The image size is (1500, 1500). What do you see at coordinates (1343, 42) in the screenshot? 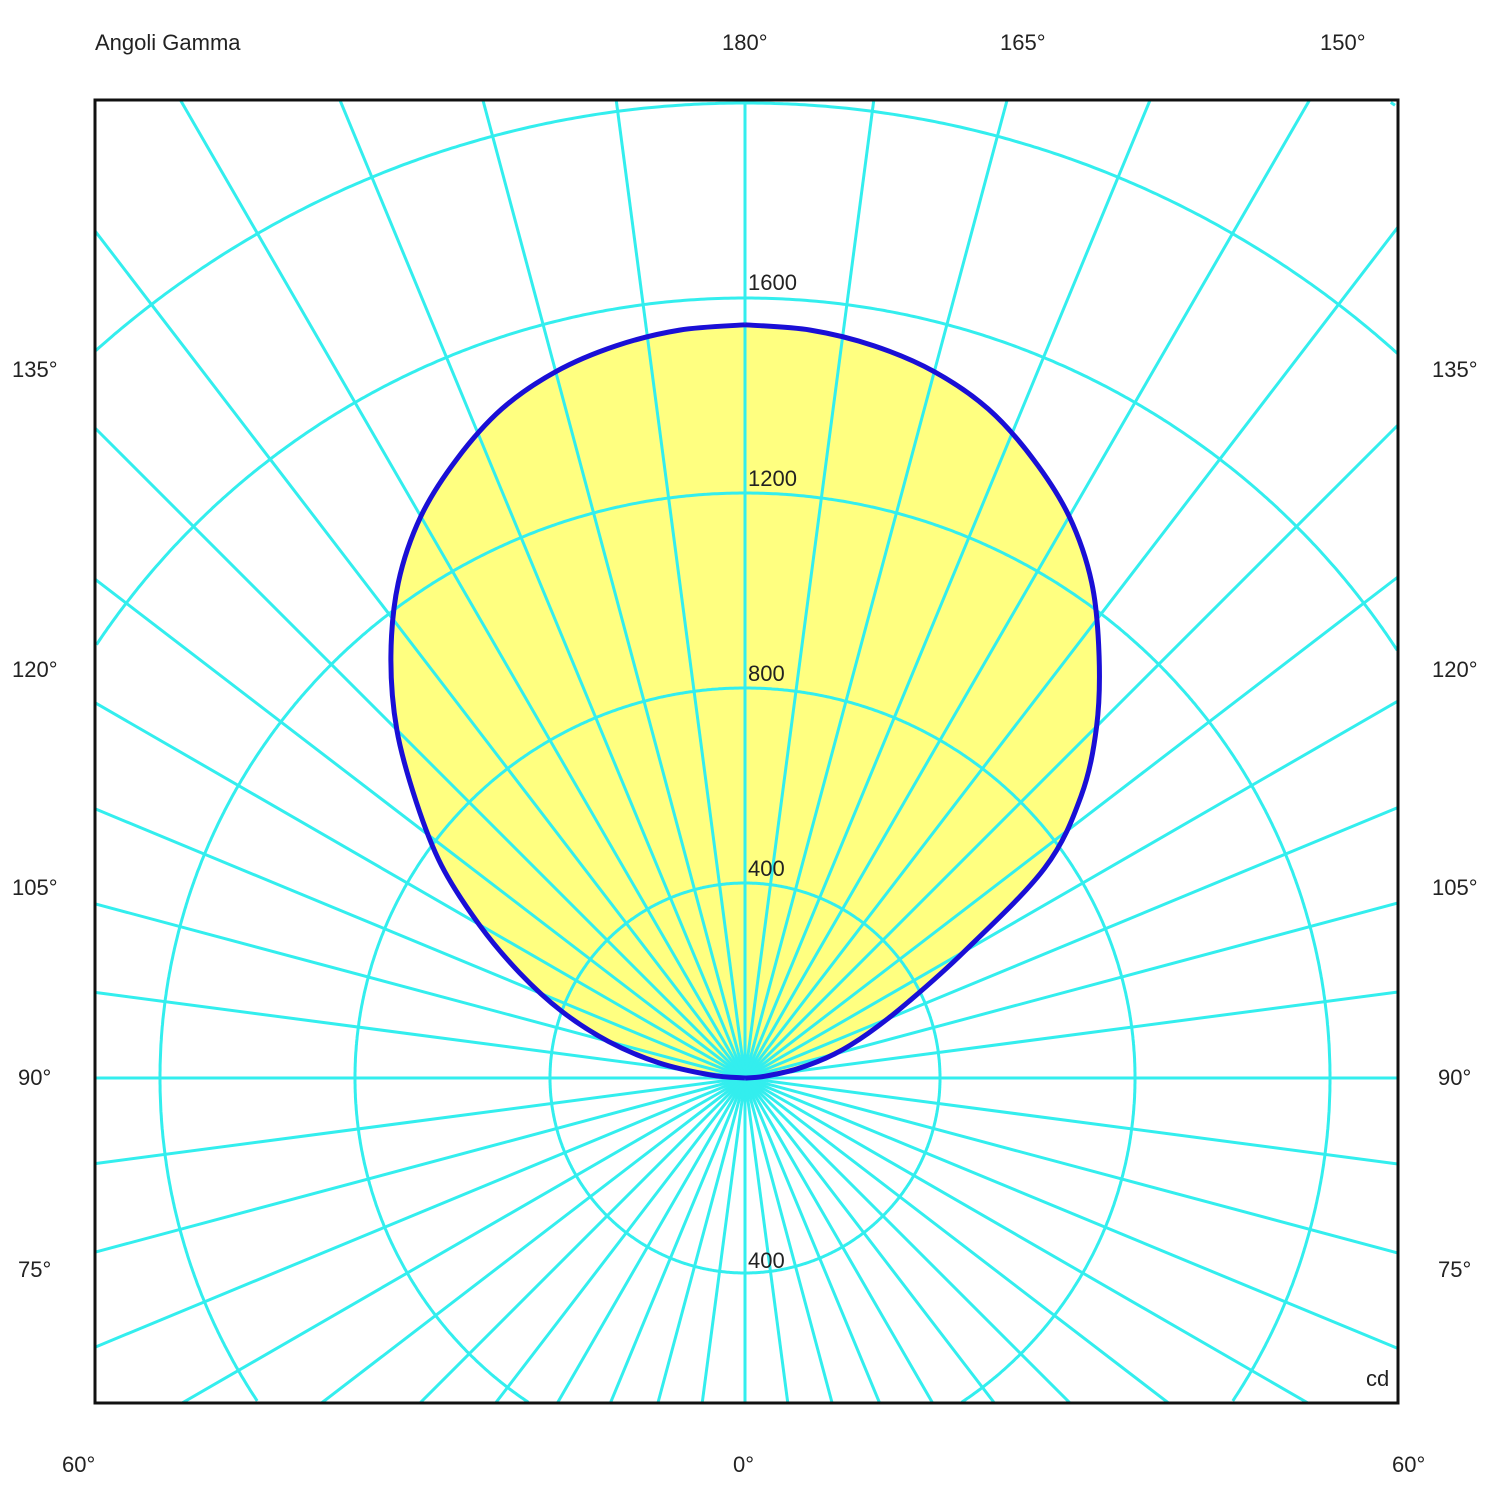
I see `angle-label-top-150: 150°` at bounding box center [1343, 42].